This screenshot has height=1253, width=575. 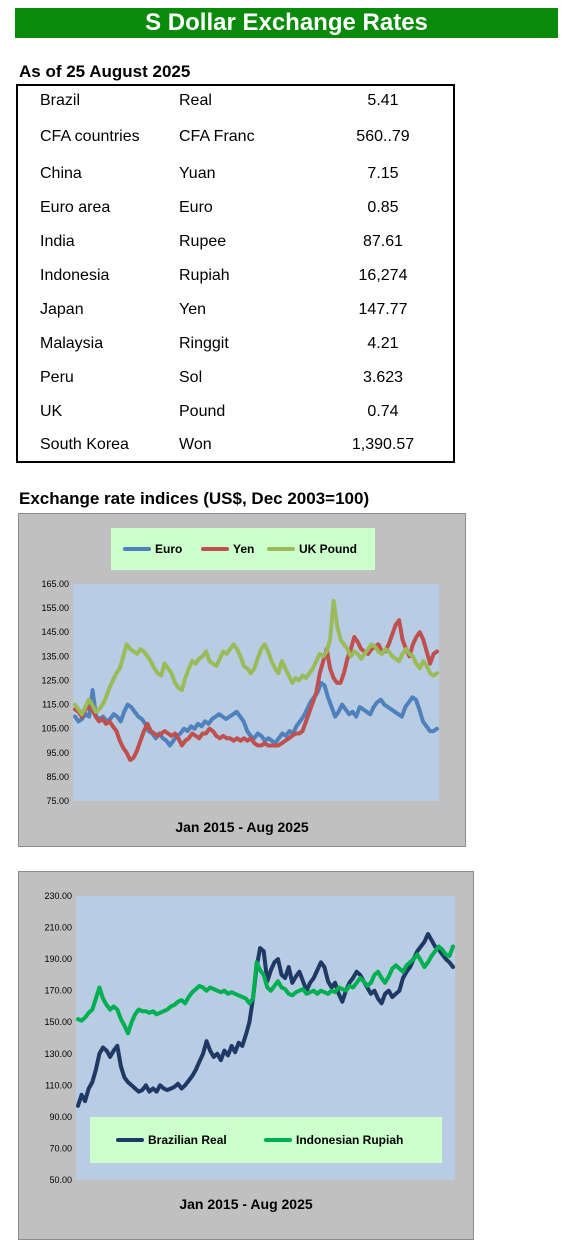 I want to click on y-tick-label: 145.00, so click(x=55, y=632).